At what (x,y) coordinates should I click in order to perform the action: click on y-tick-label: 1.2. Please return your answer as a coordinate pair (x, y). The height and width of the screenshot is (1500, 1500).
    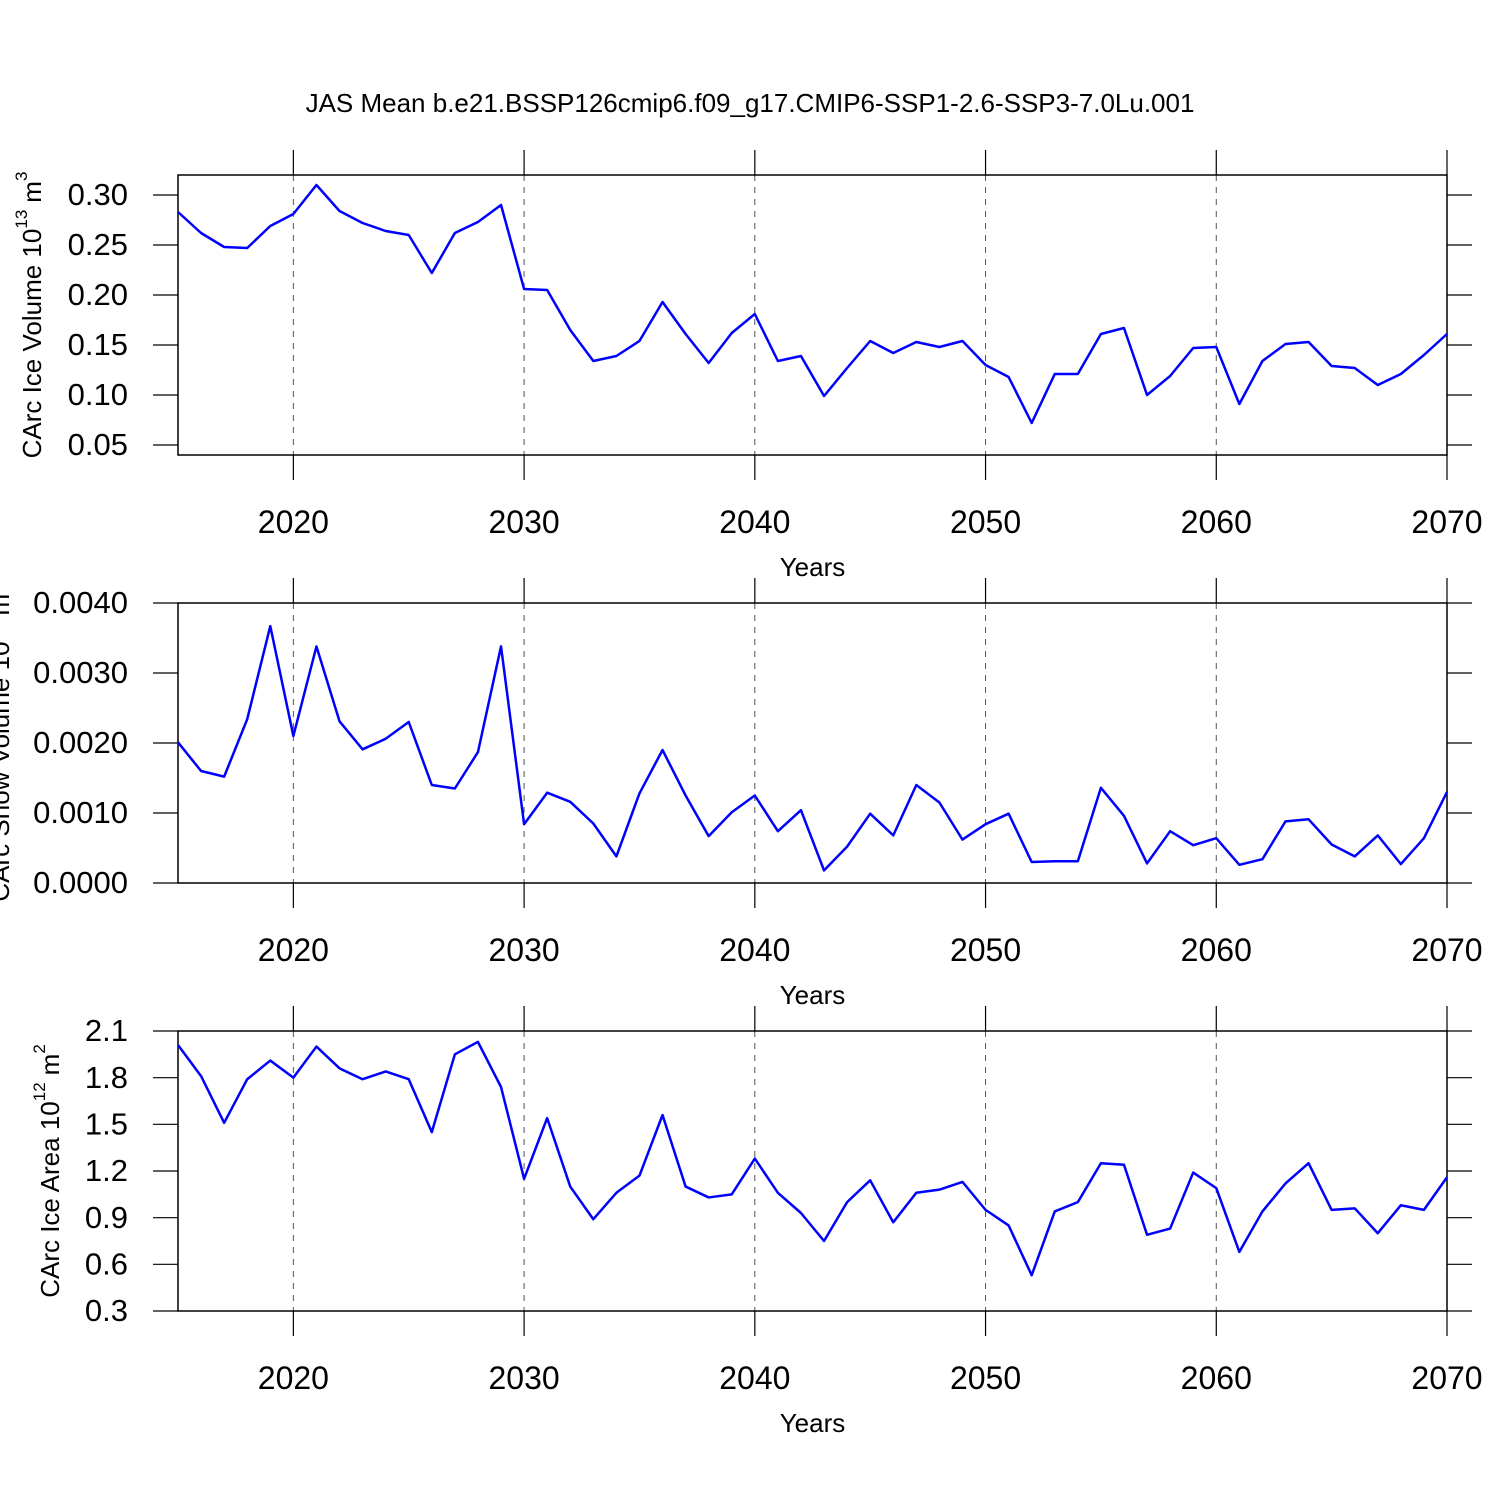
    Looking at the image, I should click on (106, 1170).